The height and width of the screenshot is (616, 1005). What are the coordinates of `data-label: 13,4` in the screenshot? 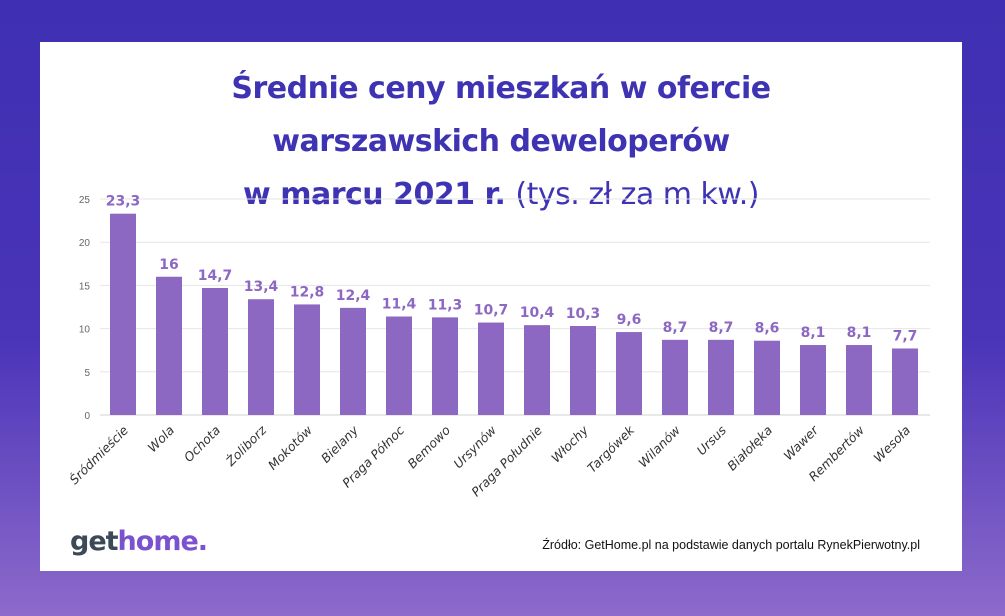 It's located at (261, 287).